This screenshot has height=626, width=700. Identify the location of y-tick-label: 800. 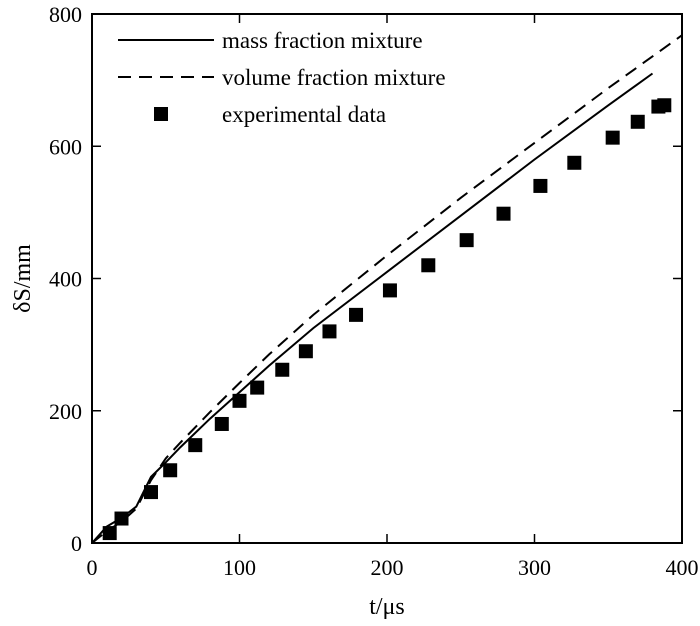
(65, 14).